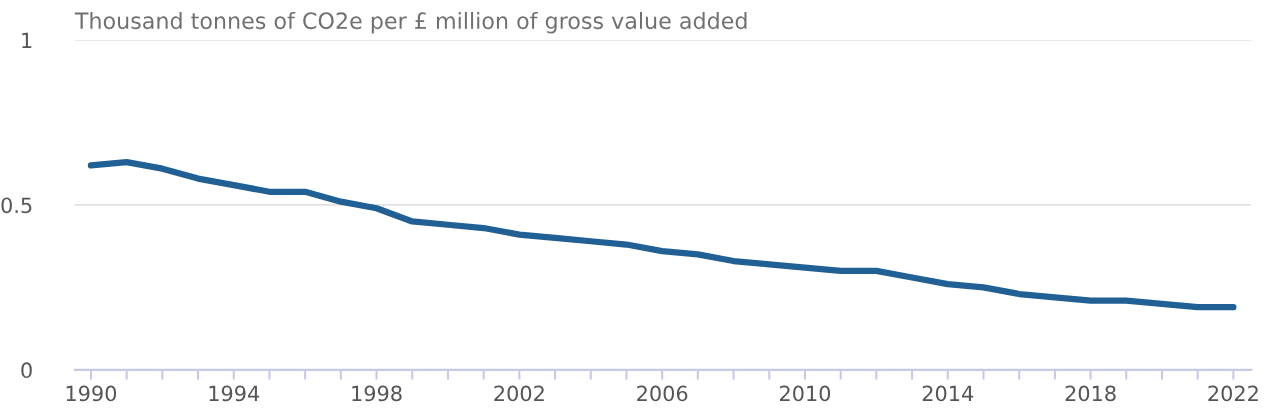 The image size is (1269, 417). Describe the element at coordinates (662, 393) in the screenshot. I see `x-tick-label: 2006` at that location.